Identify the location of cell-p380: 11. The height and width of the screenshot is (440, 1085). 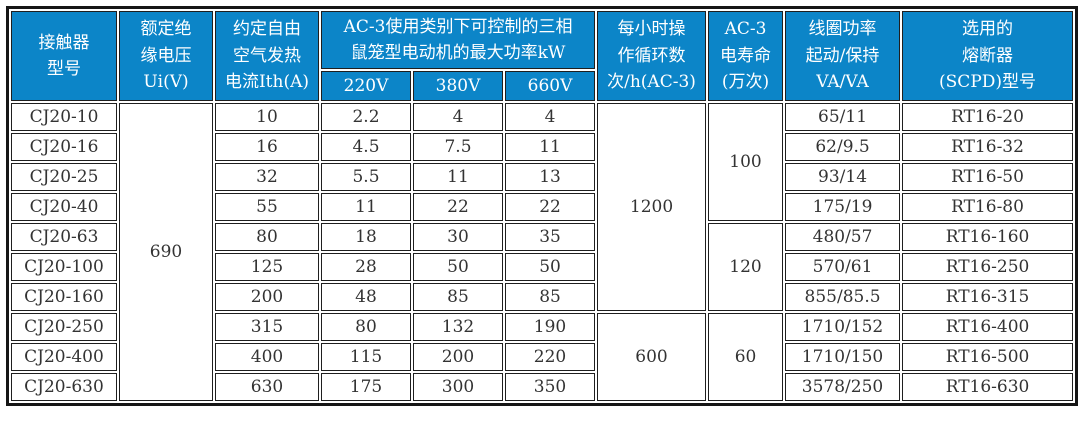
(458, 177).